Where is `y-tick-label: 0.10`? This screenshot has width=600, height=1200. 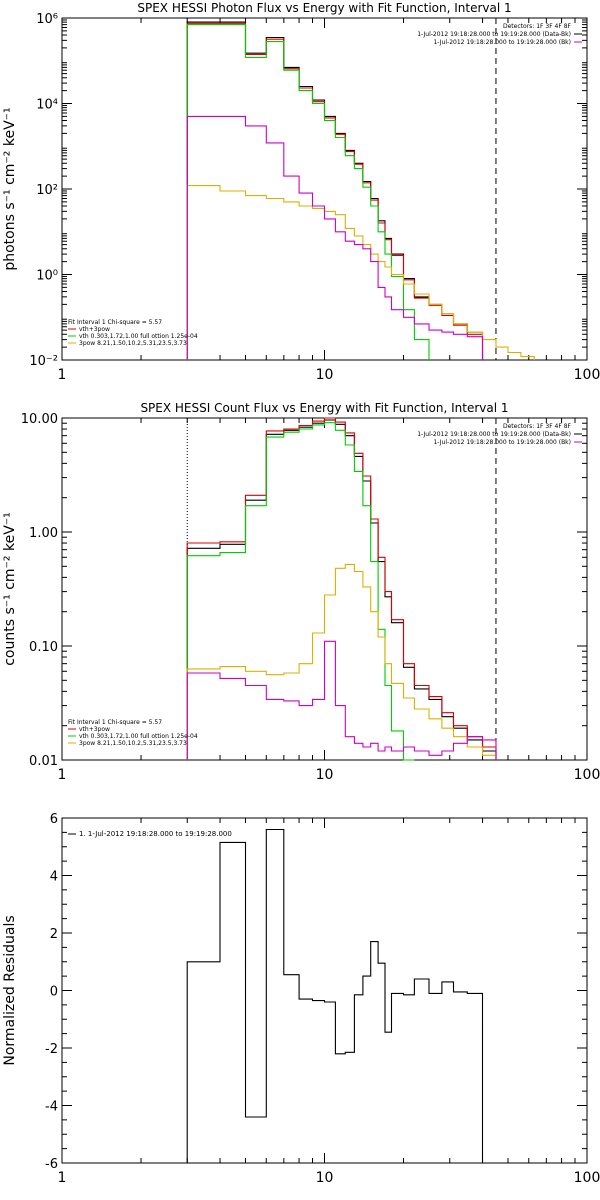
y-tick-label: 0.10 is located at coordinates (43, 647).